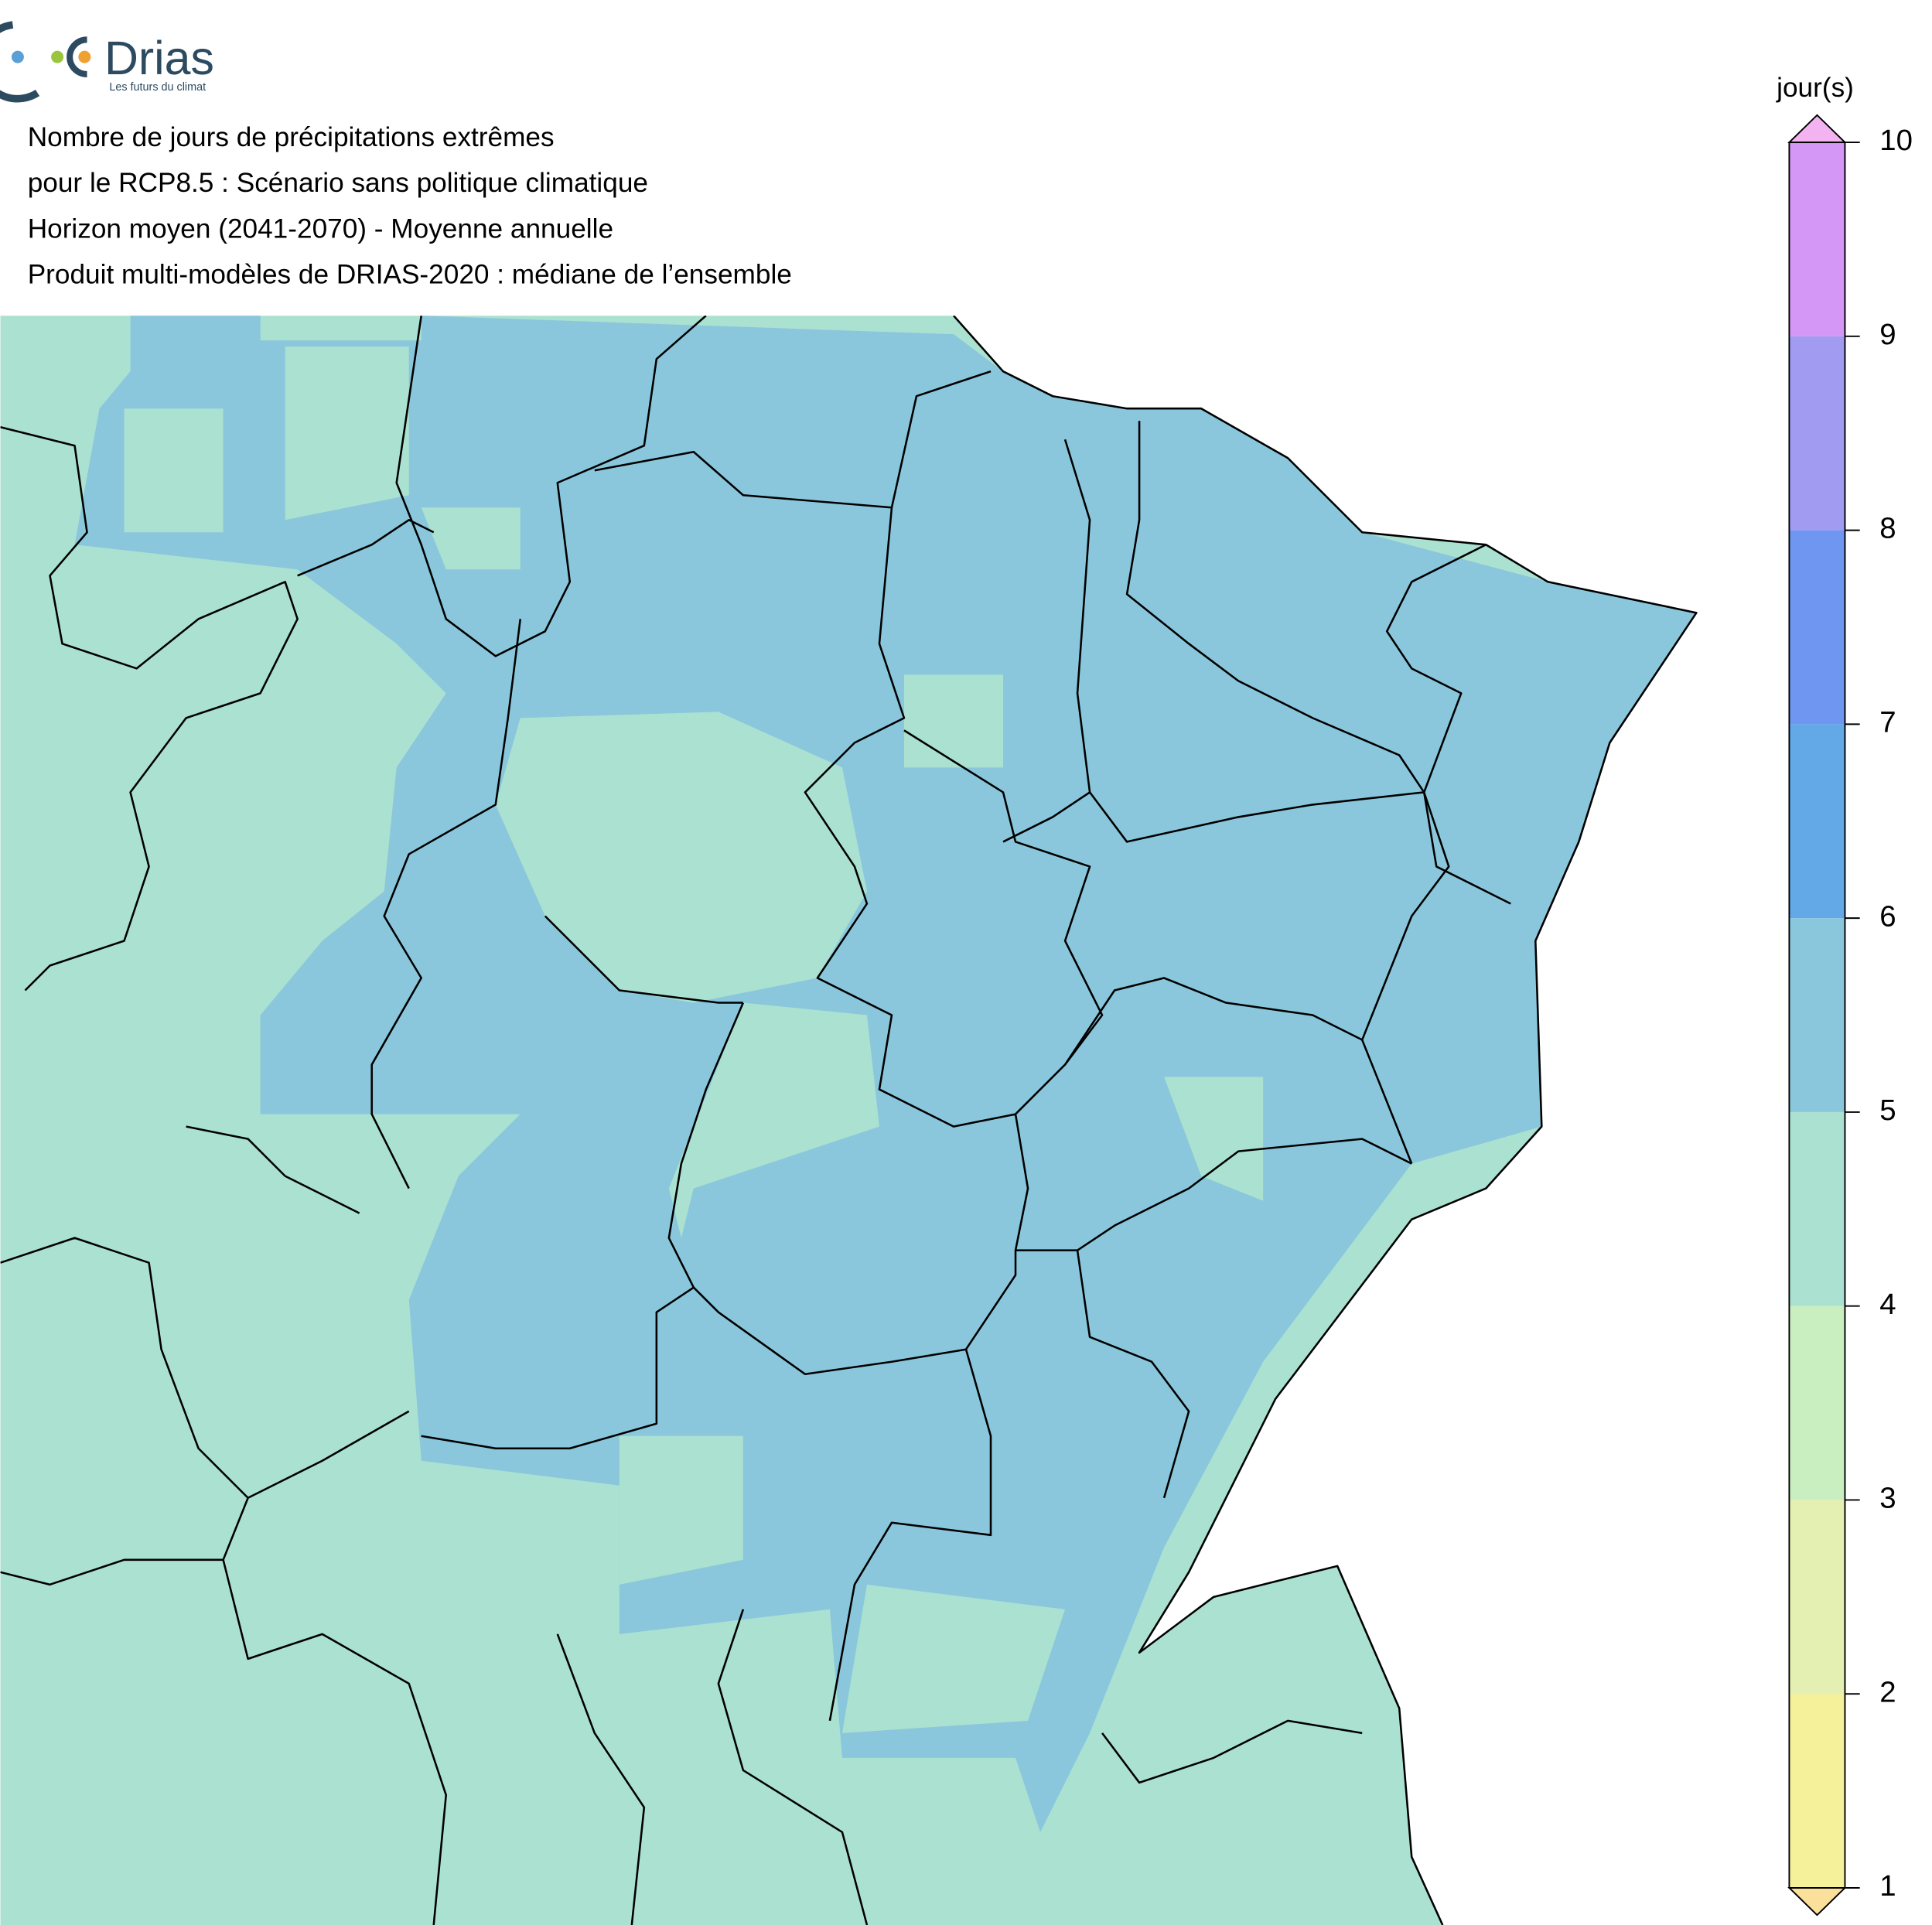  I want to click on logo-name: Drias, so click(159, 58).